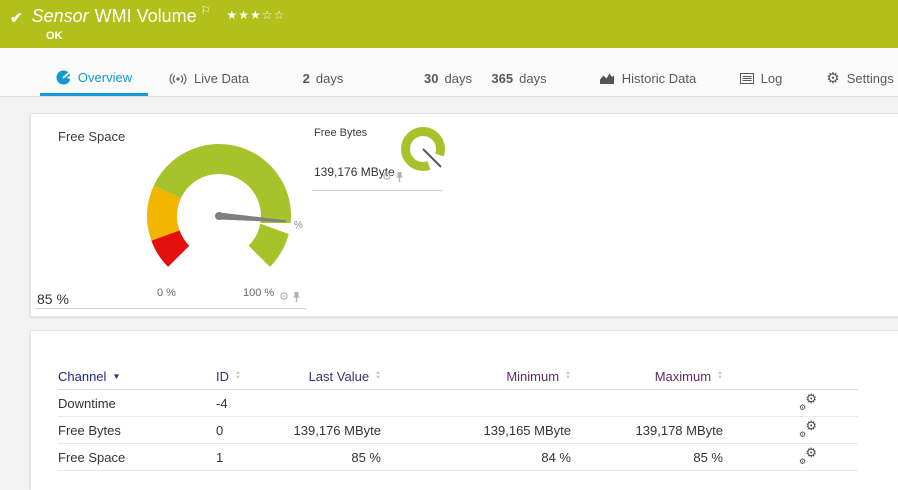 The image size is (898, 490). I want to click on tab-label: Live Data, so click(221, 78).